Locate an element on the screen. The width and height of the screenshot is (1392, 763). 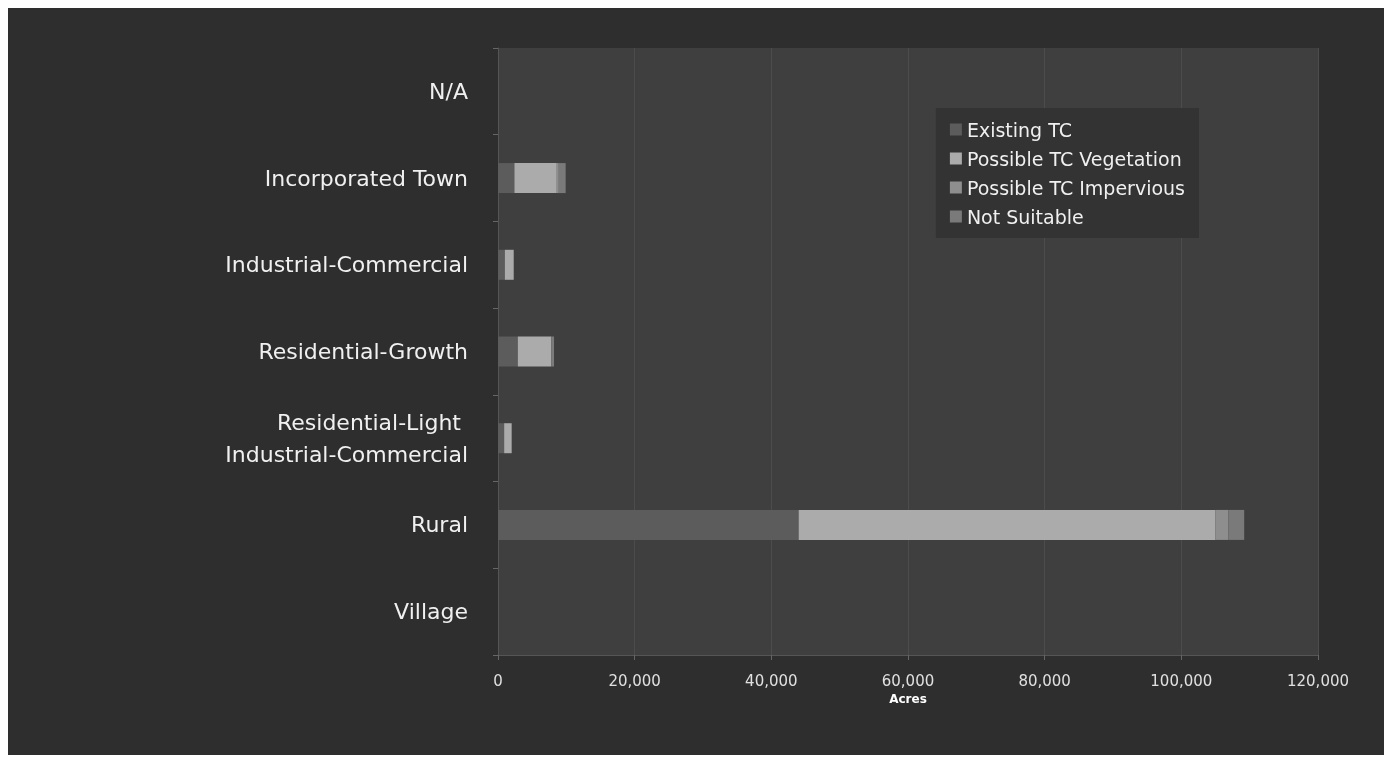
x-axis-title: Acres is located at coordinates (908, 698).